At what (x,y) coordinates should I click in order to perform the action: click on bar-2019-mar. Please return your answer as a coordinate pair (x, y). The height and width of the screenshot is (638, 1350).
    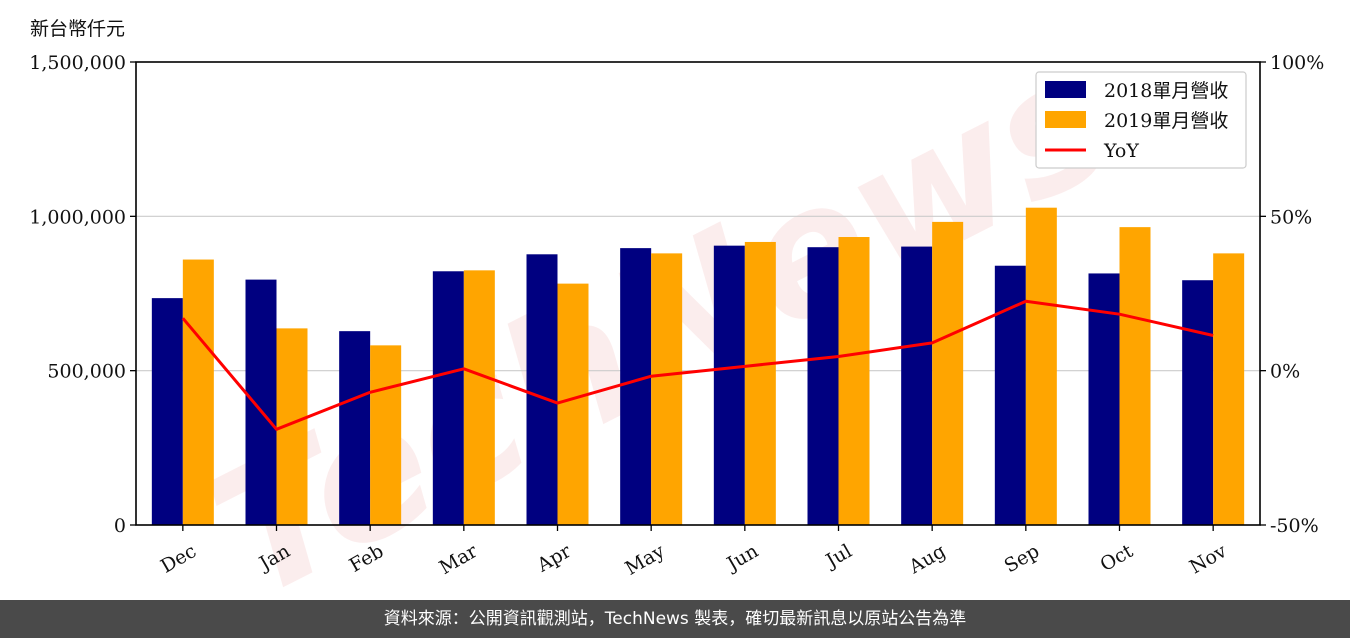
    Looking at the image, I should click on (479, 397).